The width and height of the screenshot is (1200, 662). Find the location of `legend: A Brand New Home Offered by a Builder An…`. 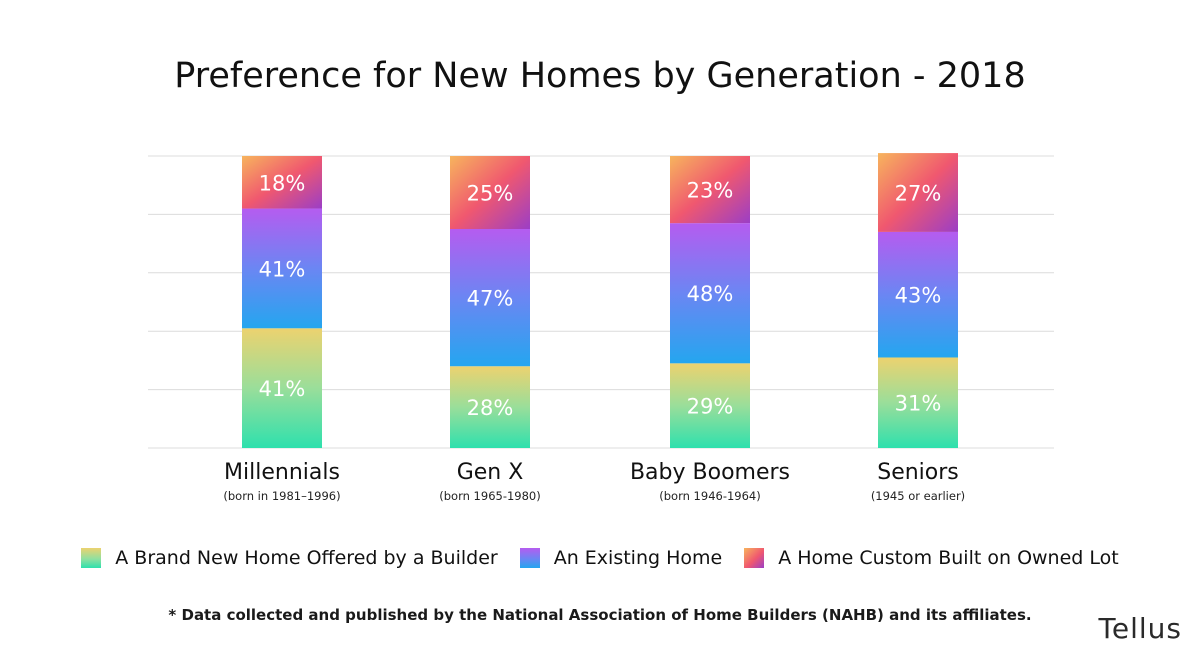

legend: A Brand New Home Offered by a Builder An… is located at coordinates (600, 558).